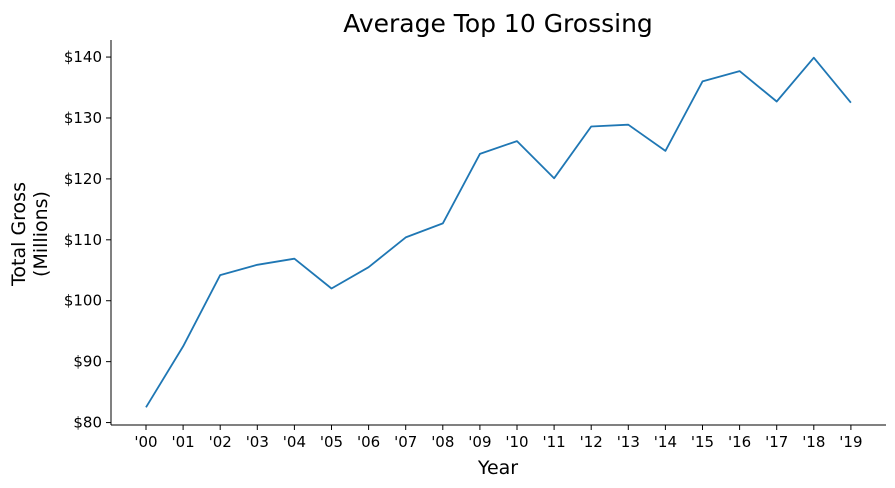  I want to click on y-ticks: $80 $90 $100 $110 $120 $130 $140, so click(87, 240).